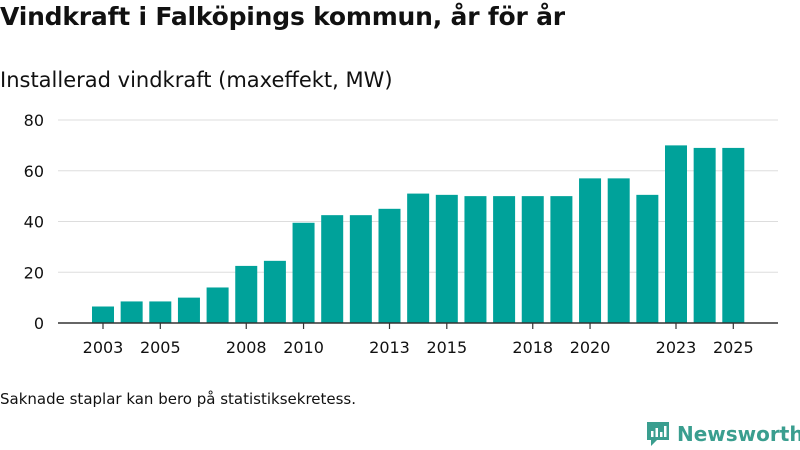 The image size is (800, 450). Describe the element at coordinates (246, 347) in the screenshot. I see `x-tick-label: 2008` at that location.